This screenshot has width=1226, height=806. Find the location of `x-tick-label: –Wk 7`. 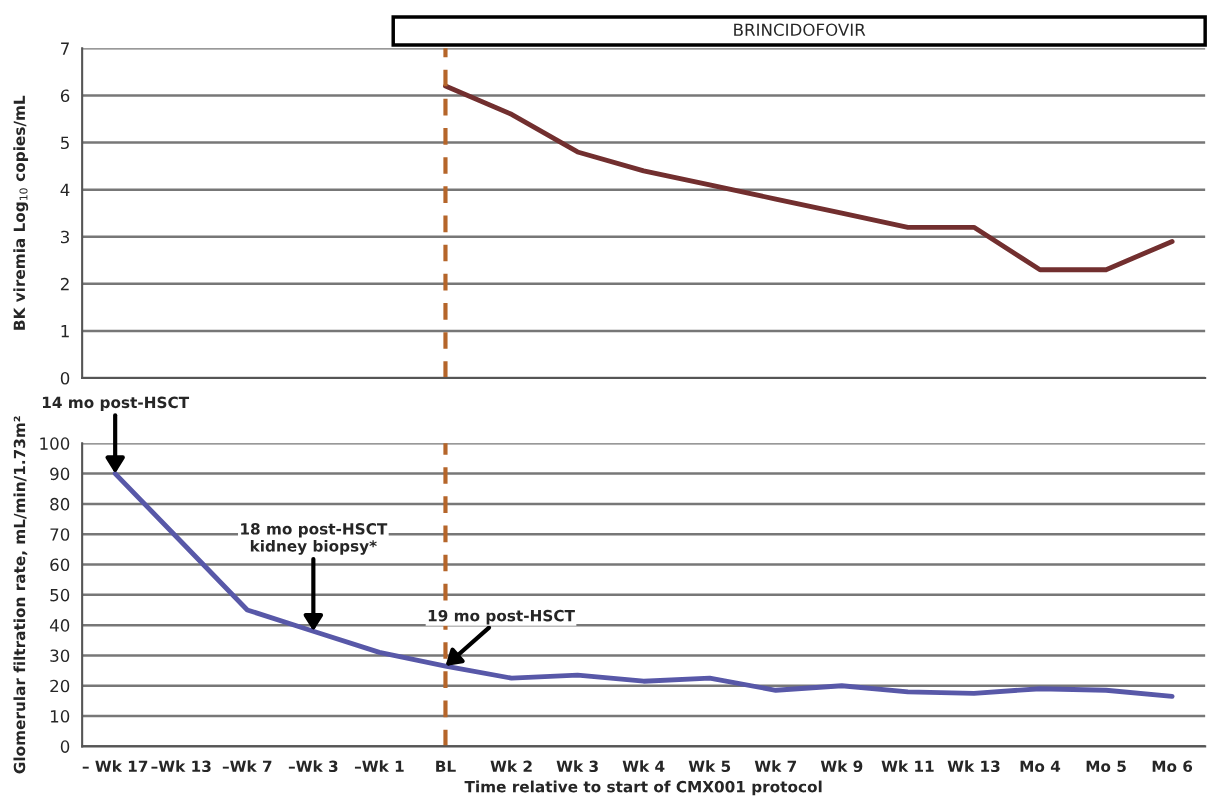

x-tick-label: –Wk 7 is located at coordinates (247, 766).